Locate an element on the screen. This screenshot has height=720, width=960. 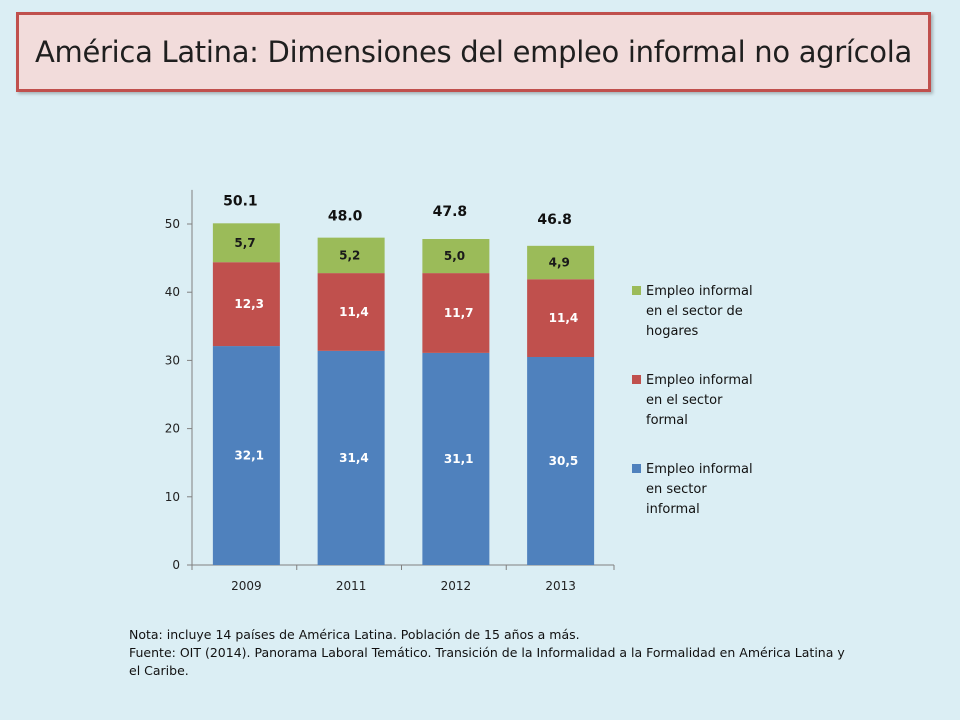
y-tick-label: 40 is located at coordinates (172, 292).